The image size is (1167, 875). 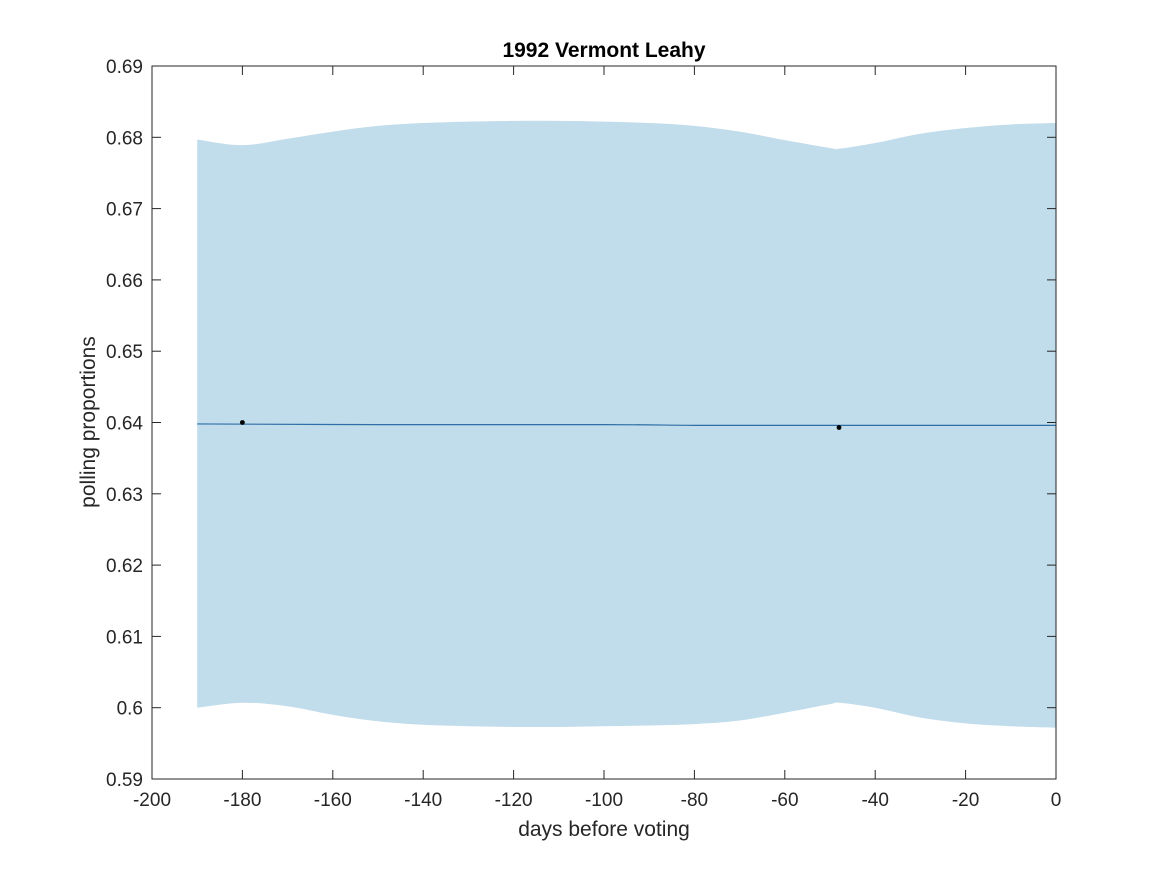 I want to click on x-axis-label: days before voting, so click(x=604, y=829).